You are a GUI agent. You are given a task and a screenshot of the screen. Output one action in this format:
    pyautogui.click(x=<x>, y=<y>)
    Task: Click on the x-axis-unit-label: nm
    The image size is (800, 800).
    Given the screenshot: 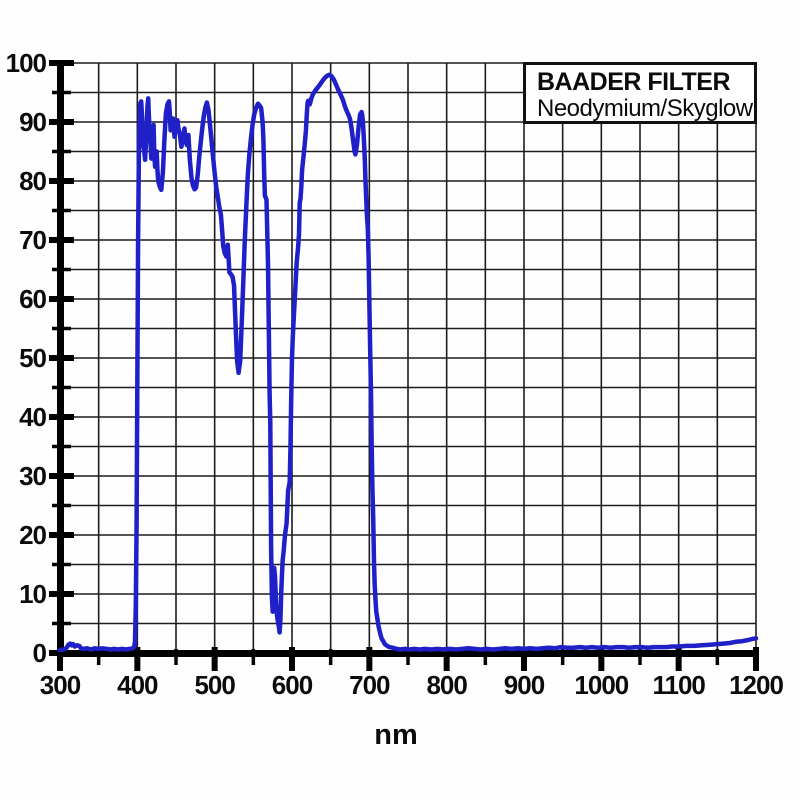 What is the action you would take?
    pyautogui.click(x=396, y=735)
    